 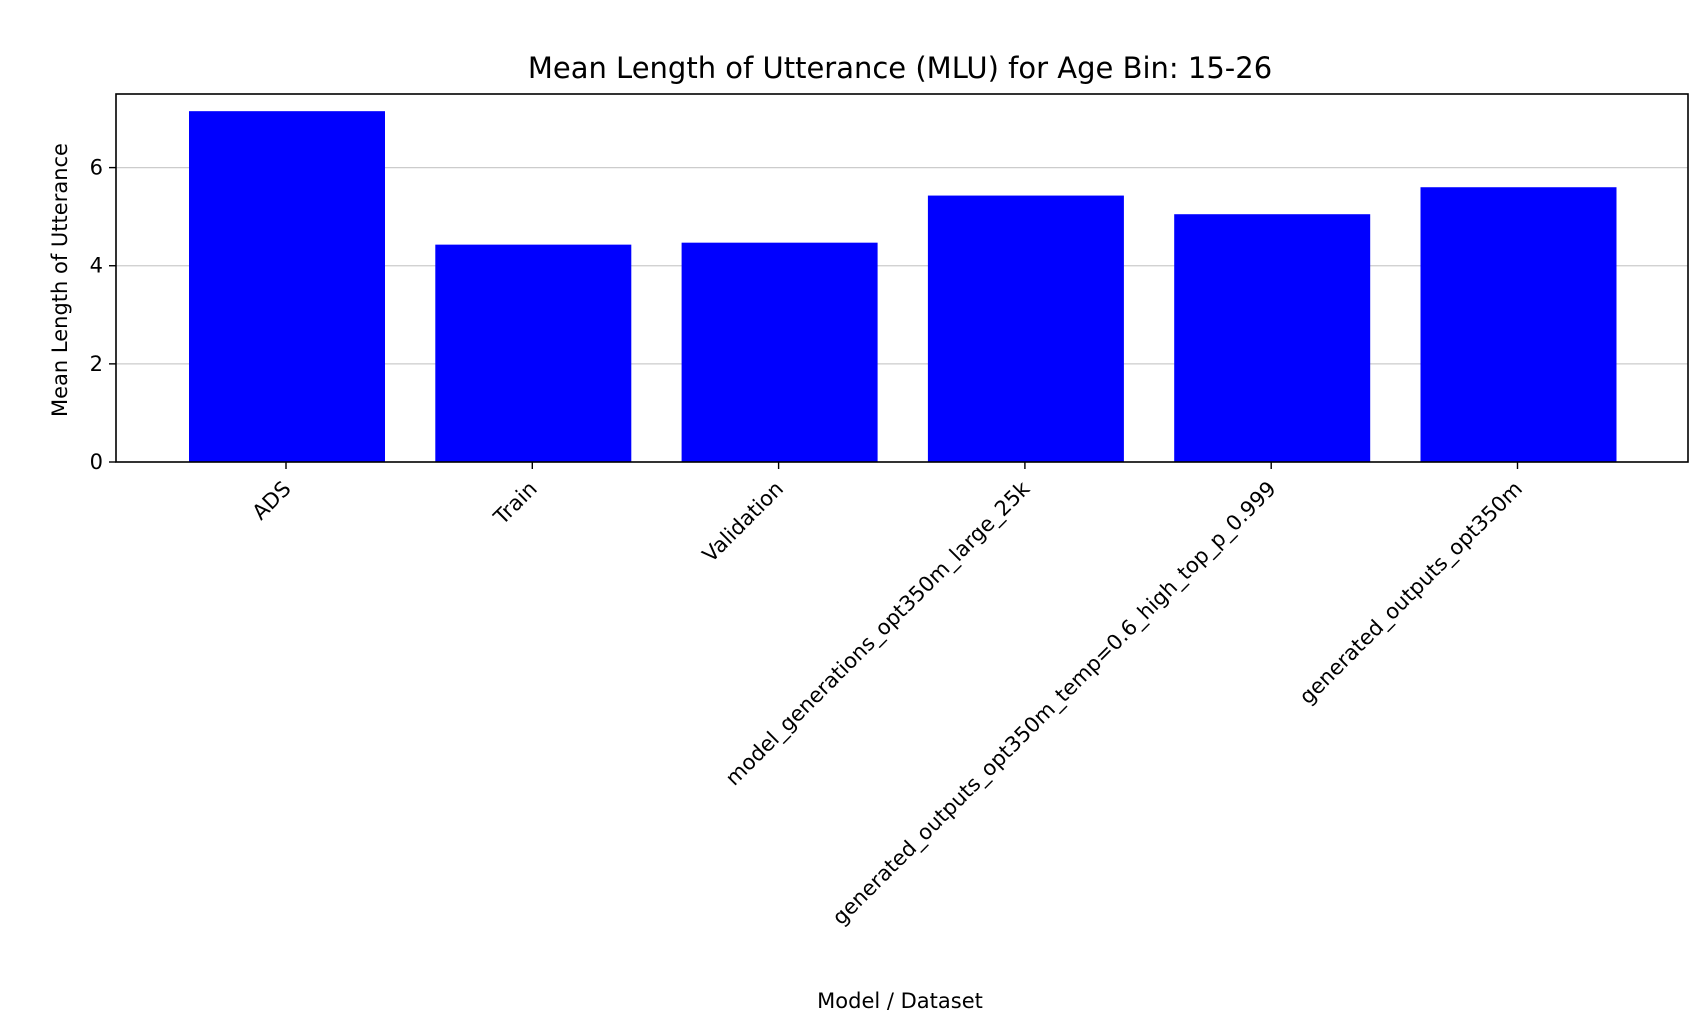 What do you see at coordinates (60, 280) in the screenshot?
I see `y-axis-label: Mean Length of Utterance` at bounding box center [60, 280].